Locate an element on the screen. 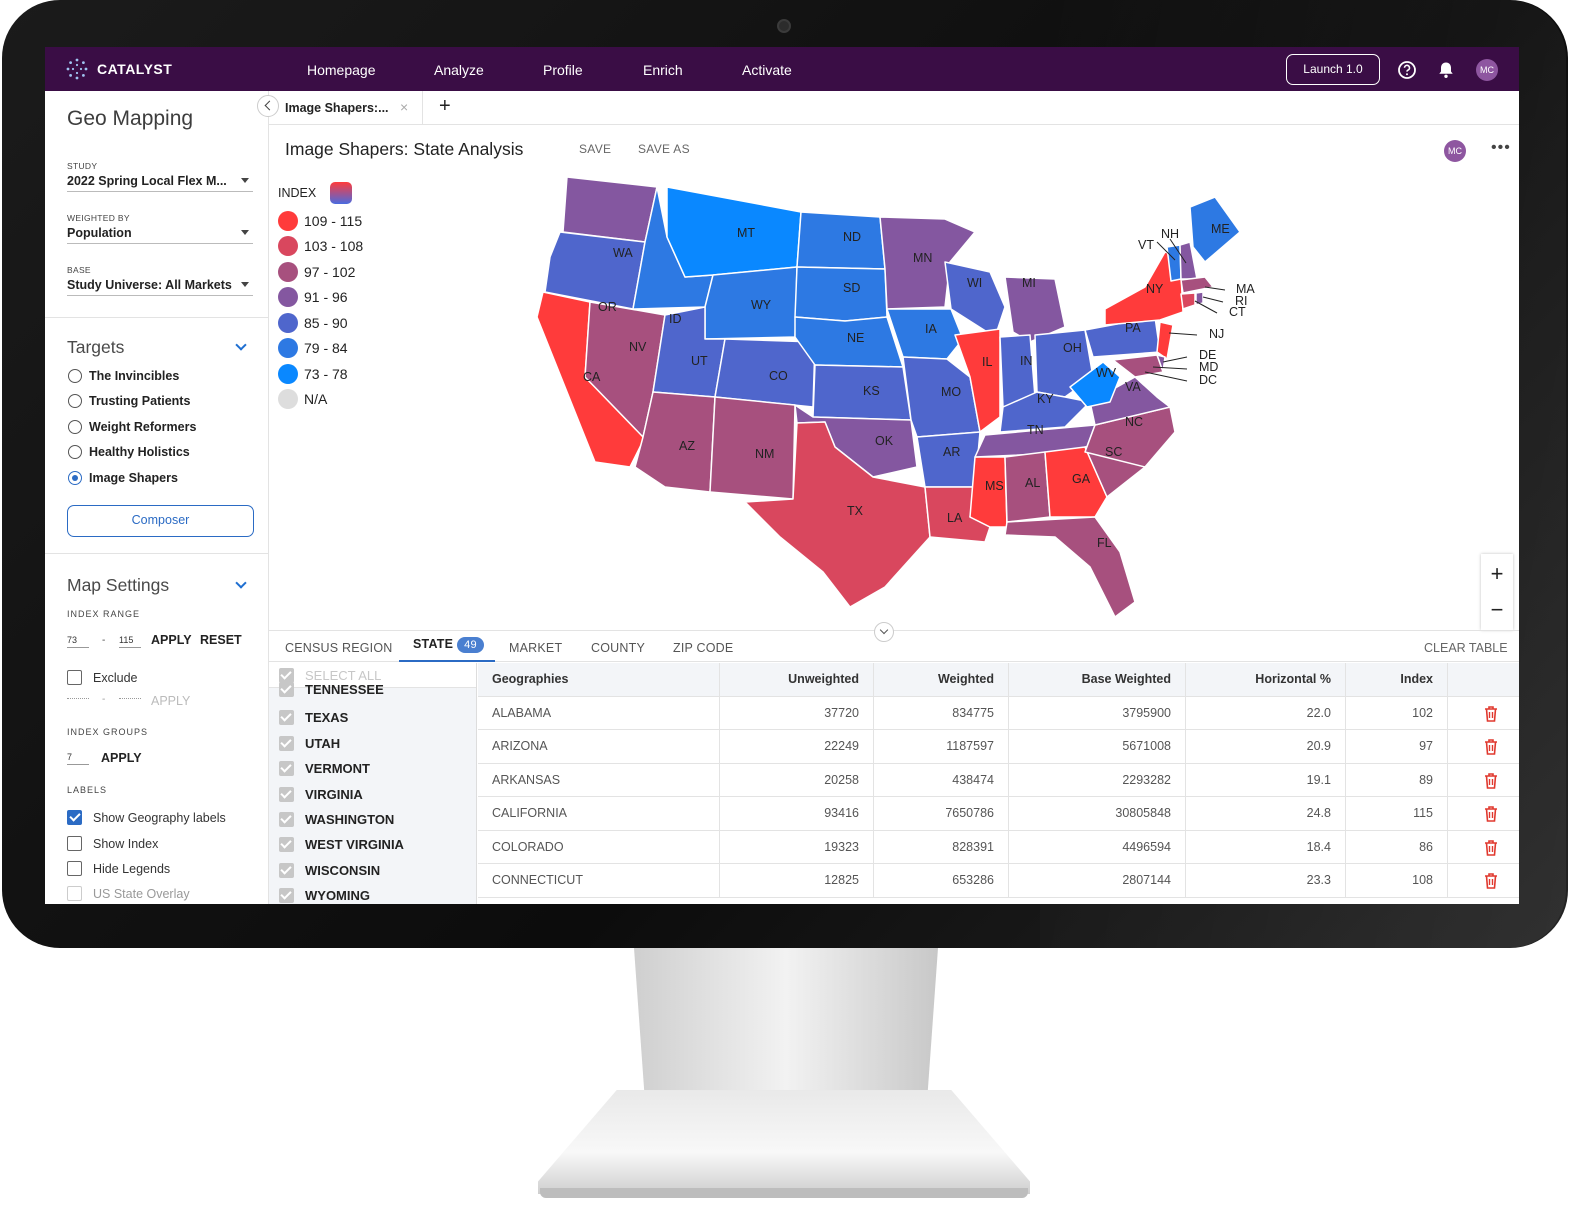  clear-table-button: CLEAR TABLE is located at coordinates (1466, 648).